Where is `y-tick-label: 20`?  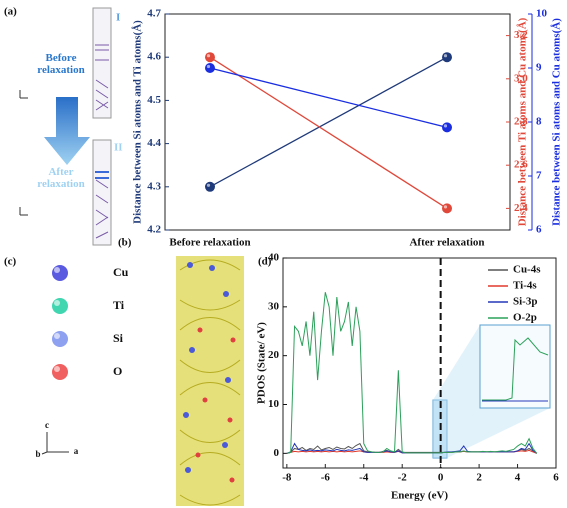
y-tick-label: 20 is located at coordinates (274, 355).